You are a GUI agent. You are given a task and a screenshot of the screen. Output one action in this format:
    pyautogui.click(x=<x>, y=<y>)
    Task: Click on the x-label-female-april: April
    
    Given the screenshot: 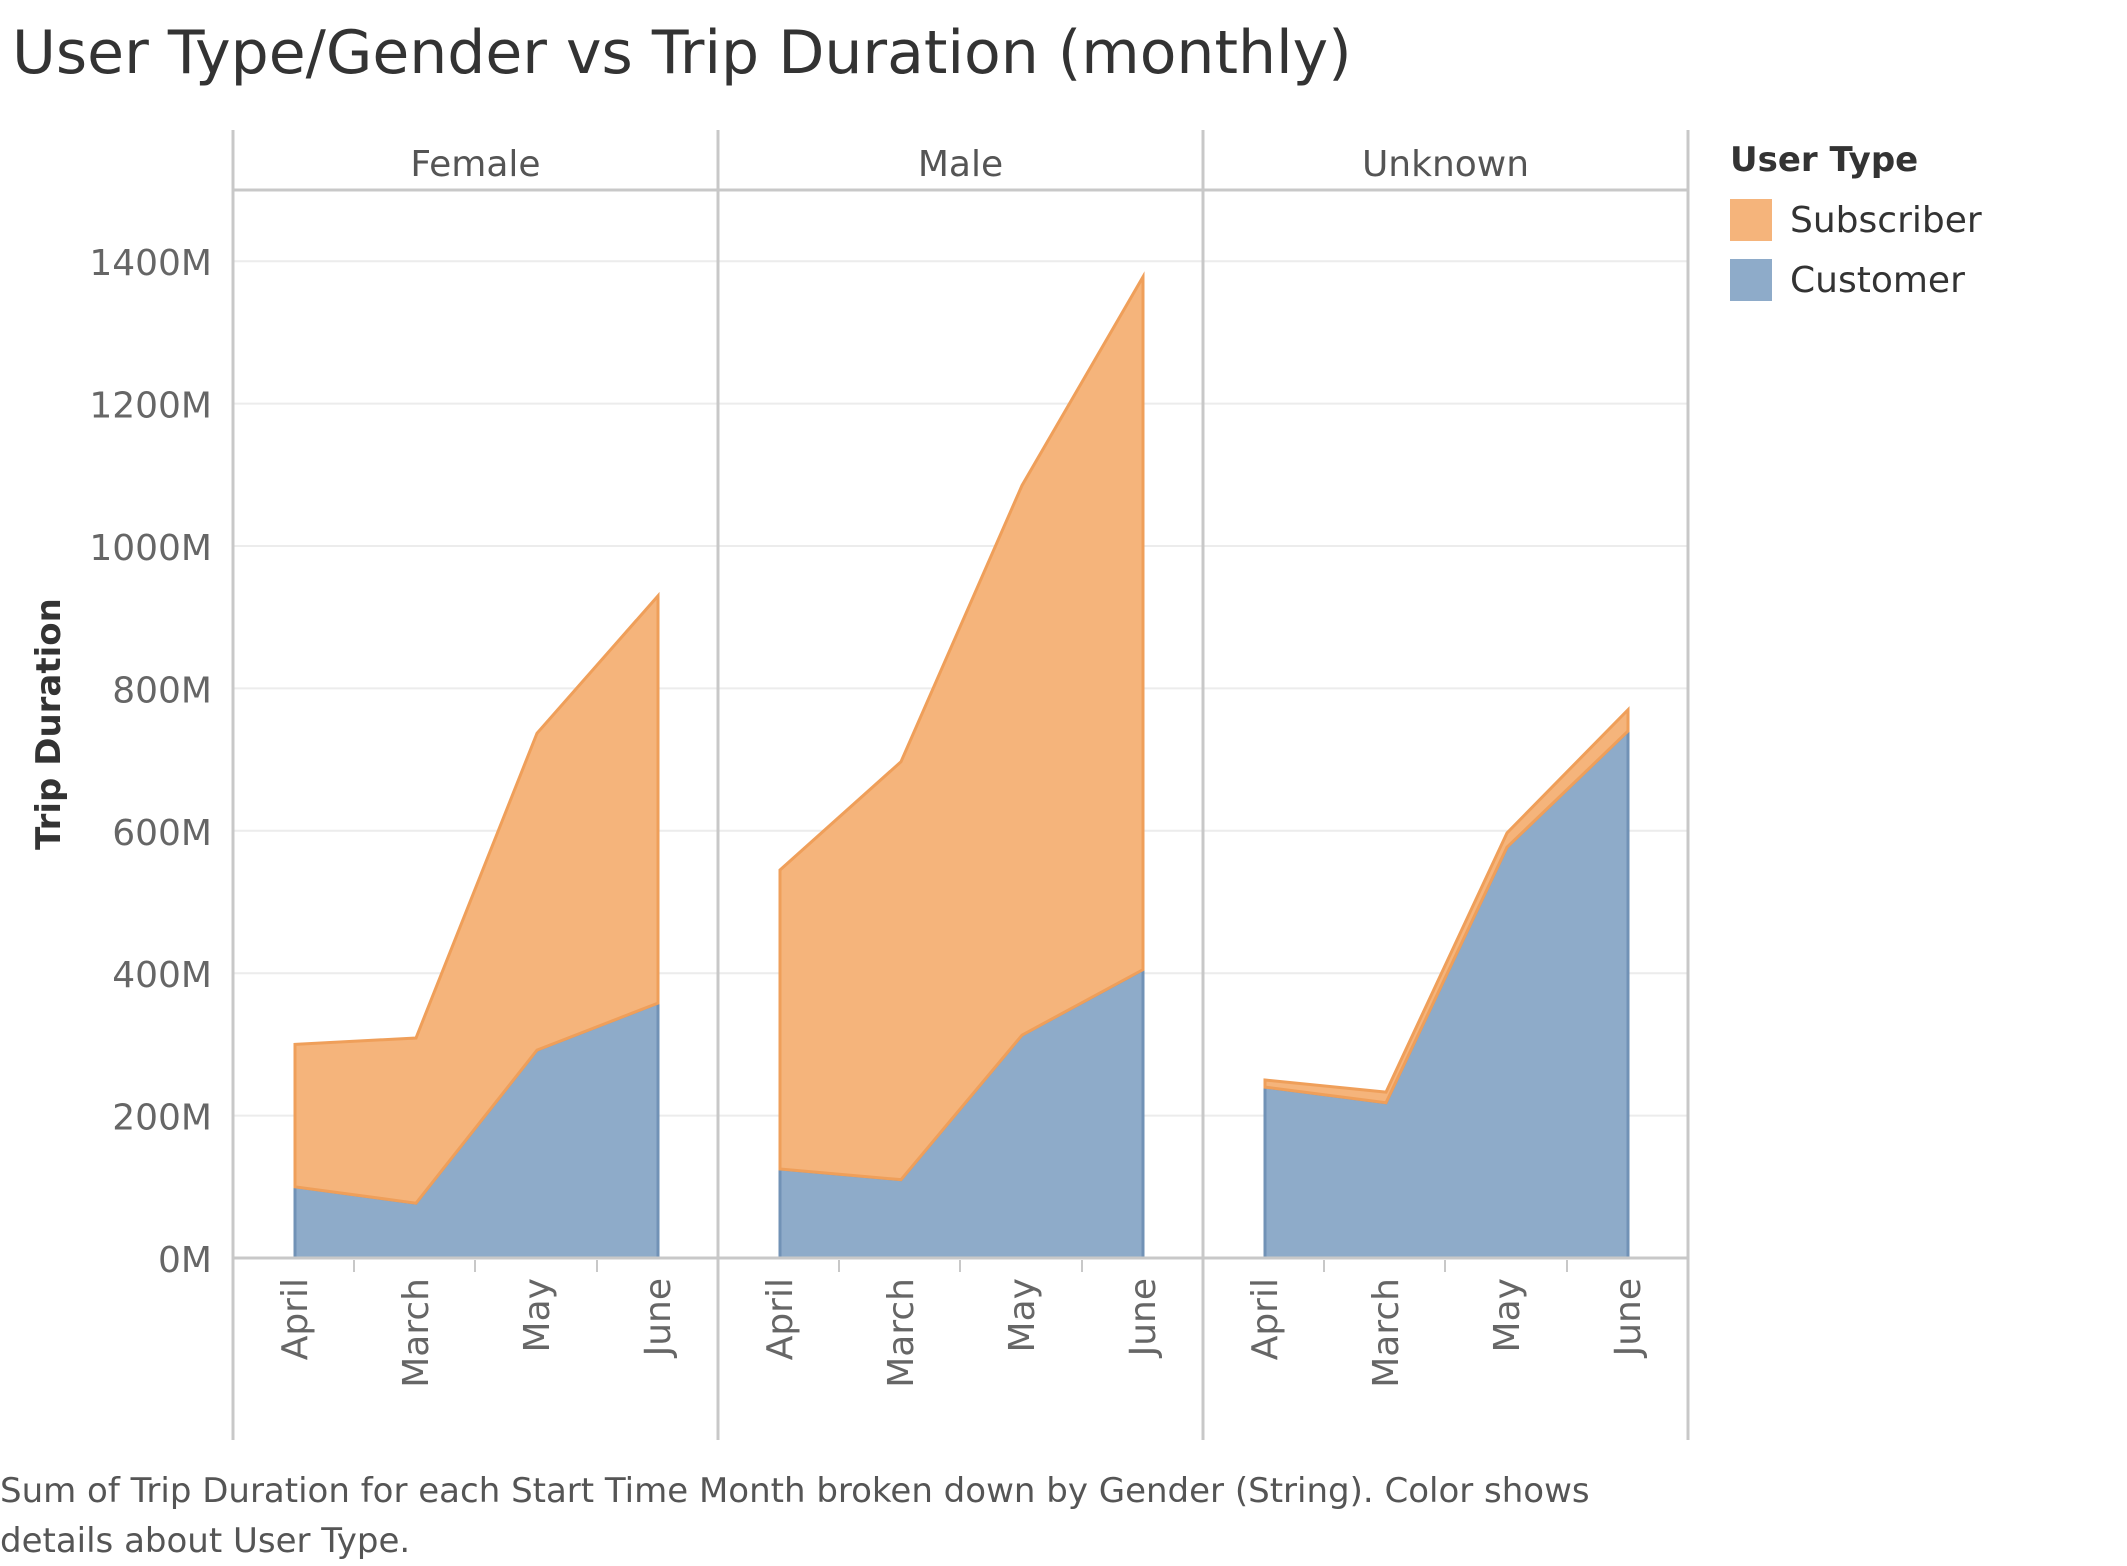 What is the action you would take?
    pyautogui.click(x=295, y=1319)
    